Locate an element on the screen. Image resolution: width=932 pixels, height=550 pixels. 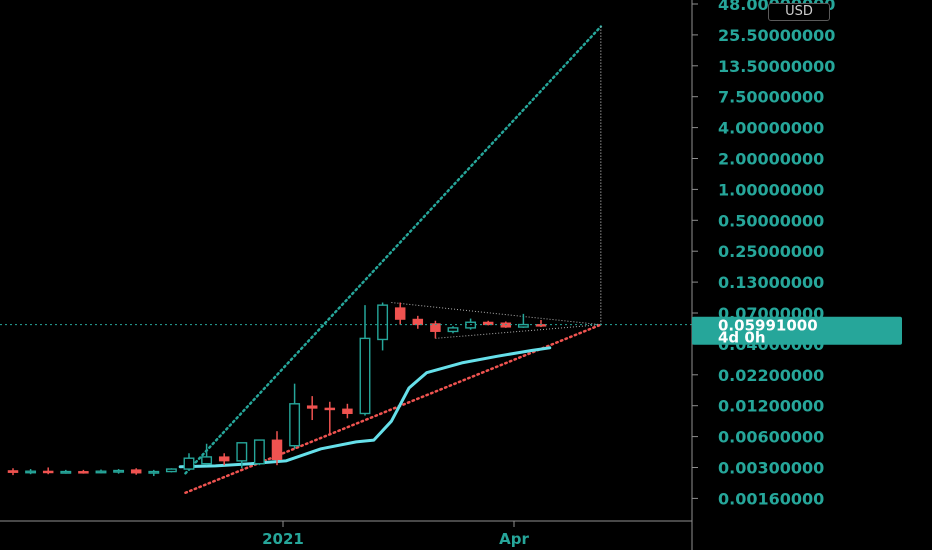
price-axis-tick-label: 0.00160000 is located at coordinates (771, 498).